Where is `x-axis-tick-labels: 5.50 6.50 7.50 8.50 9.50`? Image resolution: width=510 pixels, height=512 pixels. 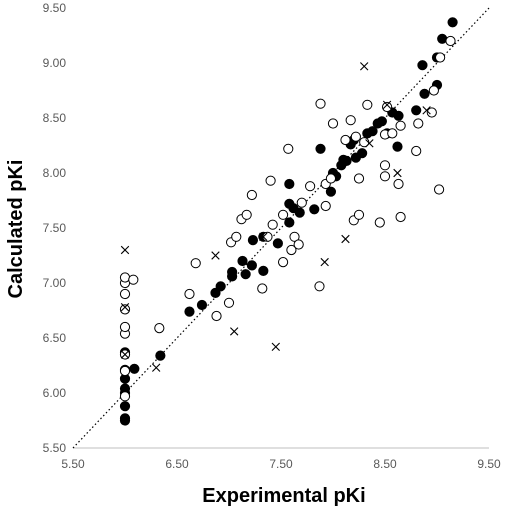 x-axis-tick-labels: 5.50 6.50 7.50 8.50 9.50 is located at coordinates (281, 464).